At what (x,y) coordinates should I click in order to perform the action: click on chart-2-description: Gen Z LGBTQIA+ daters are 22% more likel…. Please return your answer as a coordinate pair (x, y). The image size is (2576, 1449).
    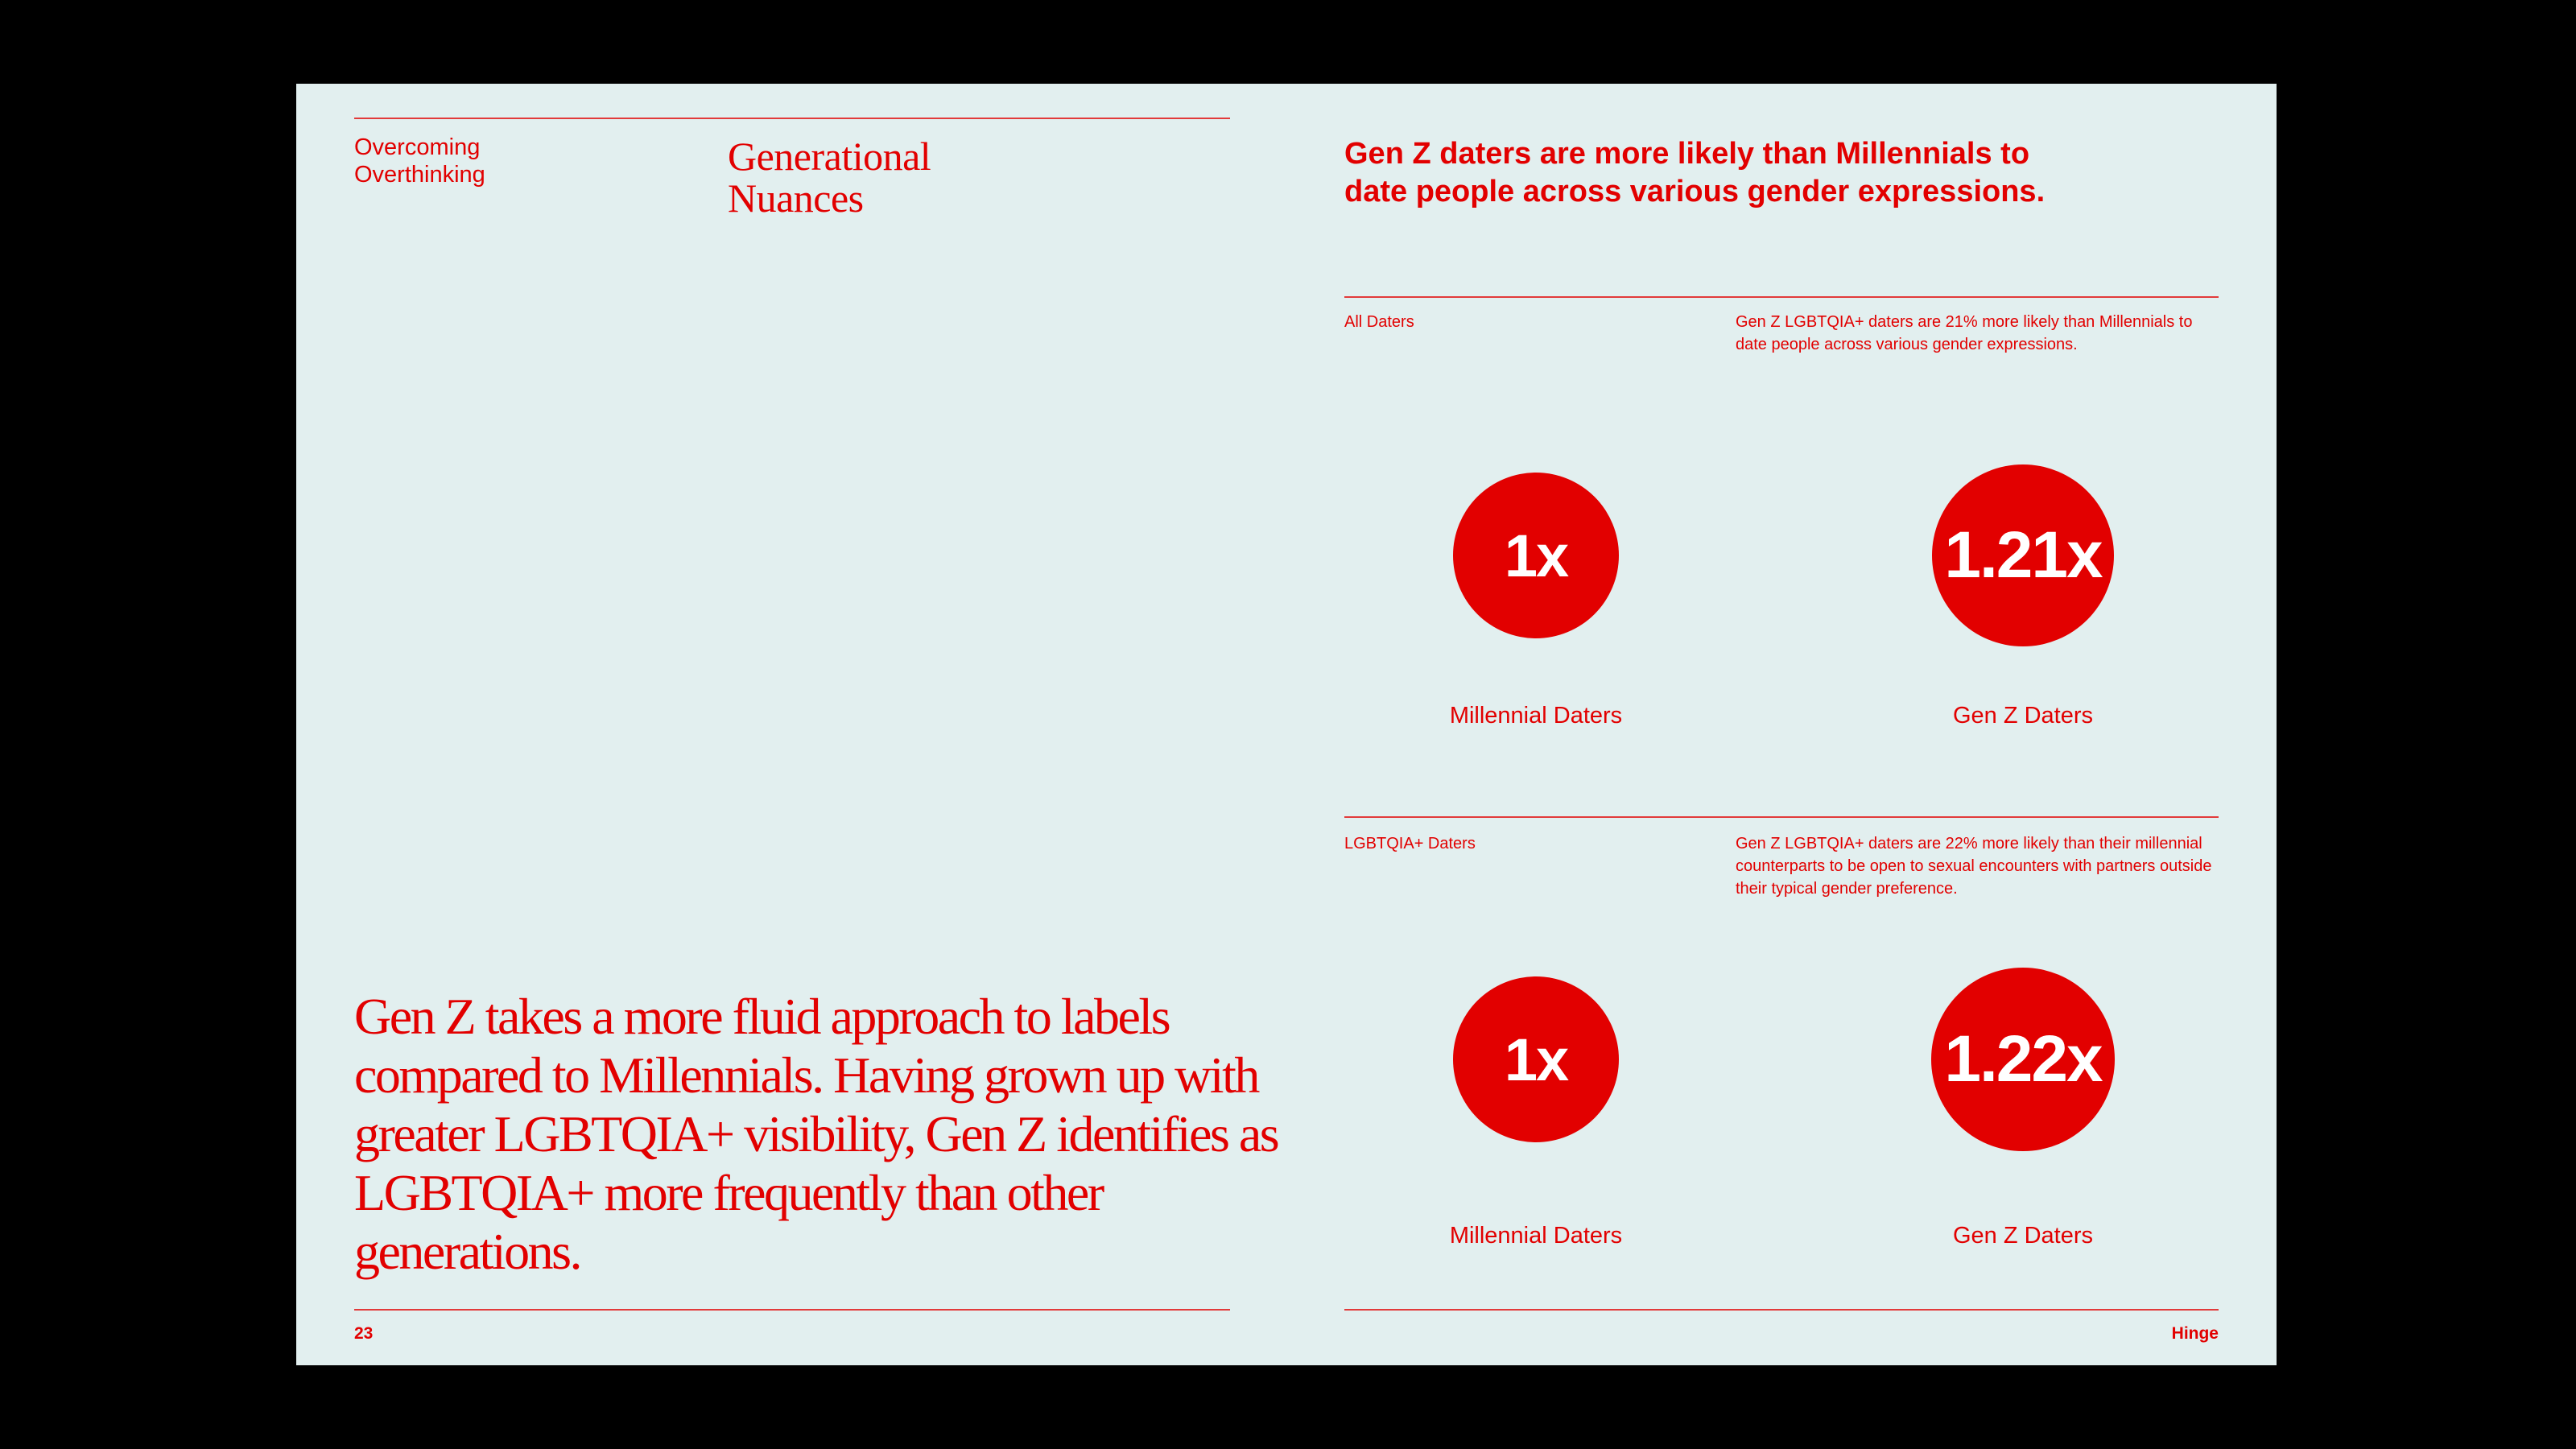
    Looking at the image, I should click on (1974, 866).